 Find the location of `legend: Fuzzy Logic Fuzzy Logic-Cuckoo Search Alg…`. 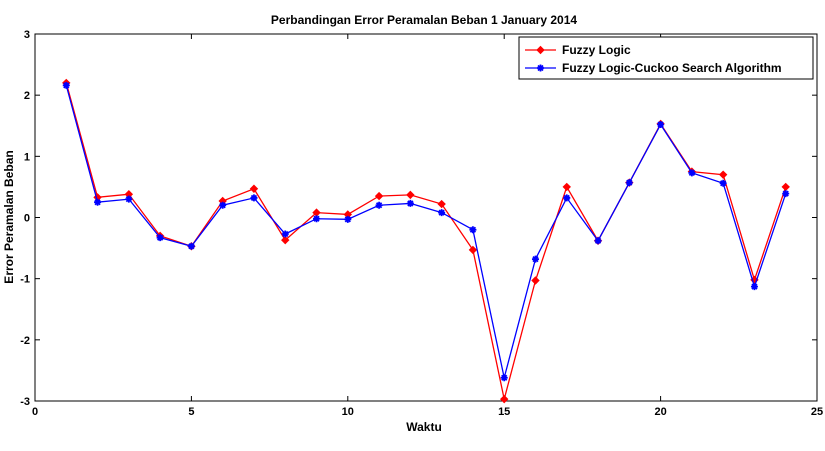

legend: Fuzzy Logic Fuzzy Logic-Cuckoo Search Alg… is located at coordinates (666, 58).